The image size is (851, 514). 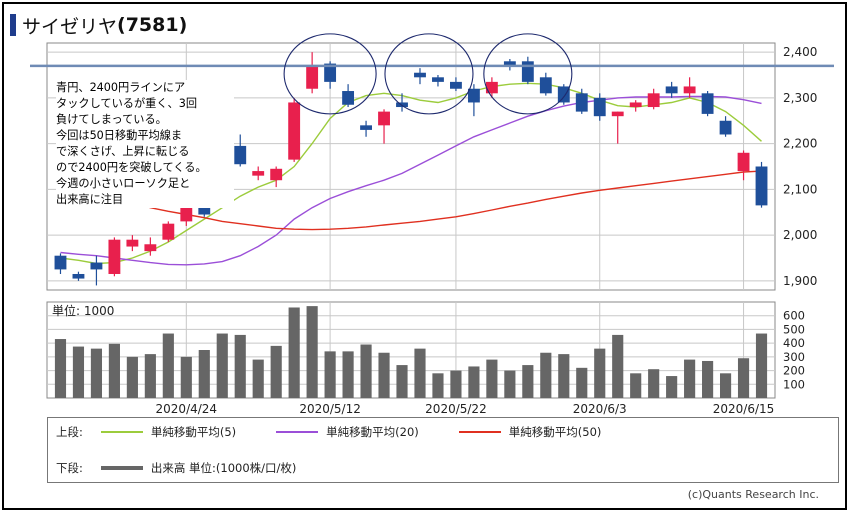 I want to click on legend-item-ma50: 単純移動平均(50), so click(x=529, y=432).